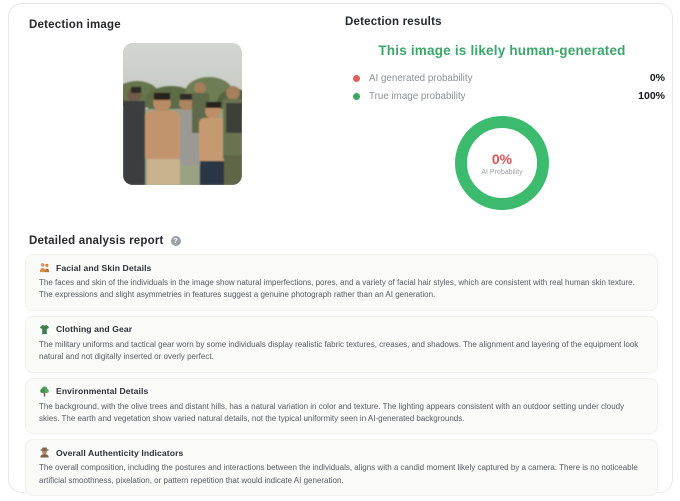  Describe the element at coordinates (417, 96) in the screenshot. I see `true-probability-label: True image probability` at that location.